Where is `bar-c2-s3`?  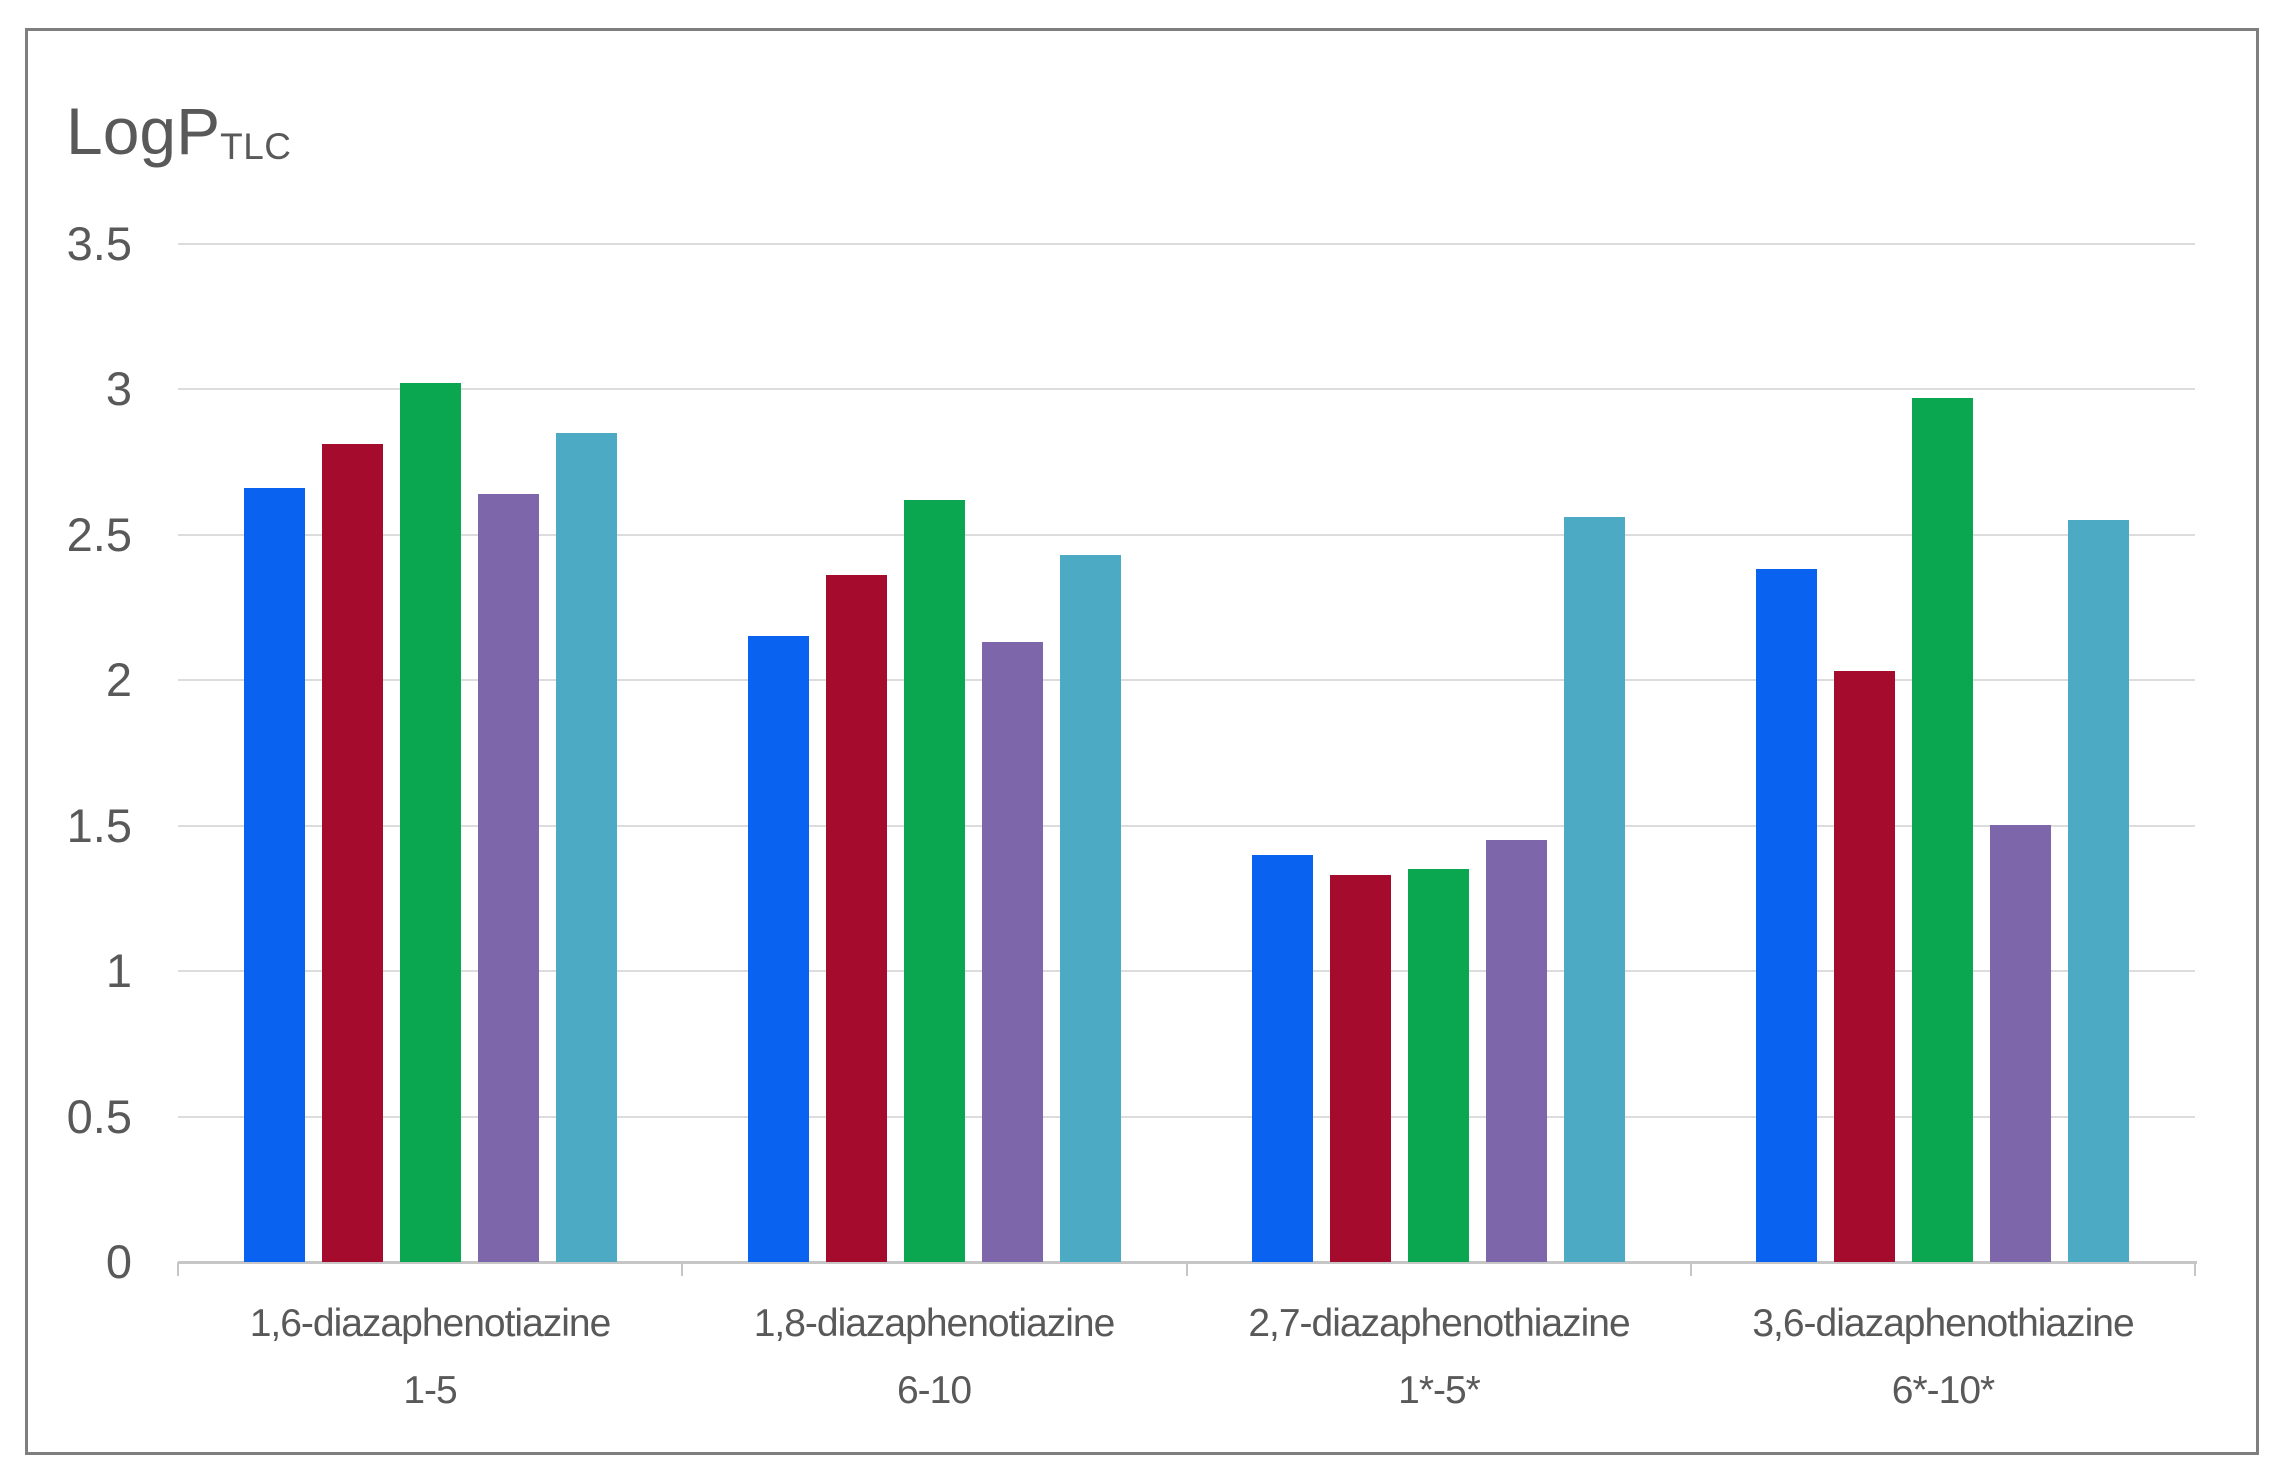 bar-c2-s3 is located at coordinates (934, 881).